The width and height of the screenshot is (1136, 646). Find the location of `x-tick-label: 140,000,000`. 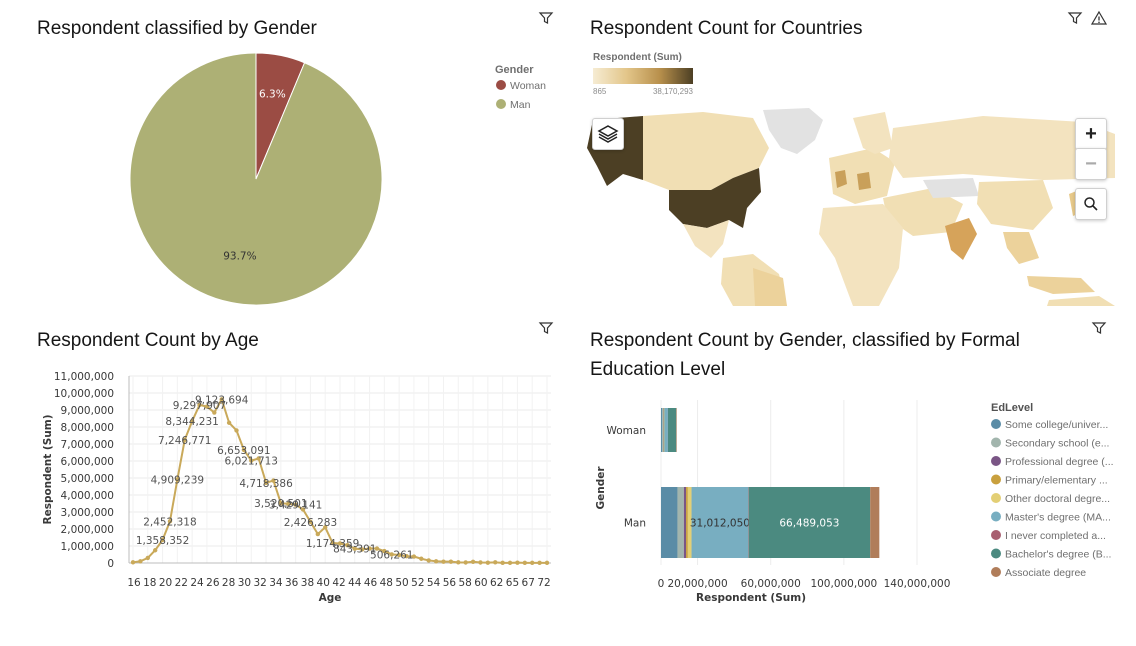

x-tick-label: 140,000,000 is located at coordinates (917, 584).